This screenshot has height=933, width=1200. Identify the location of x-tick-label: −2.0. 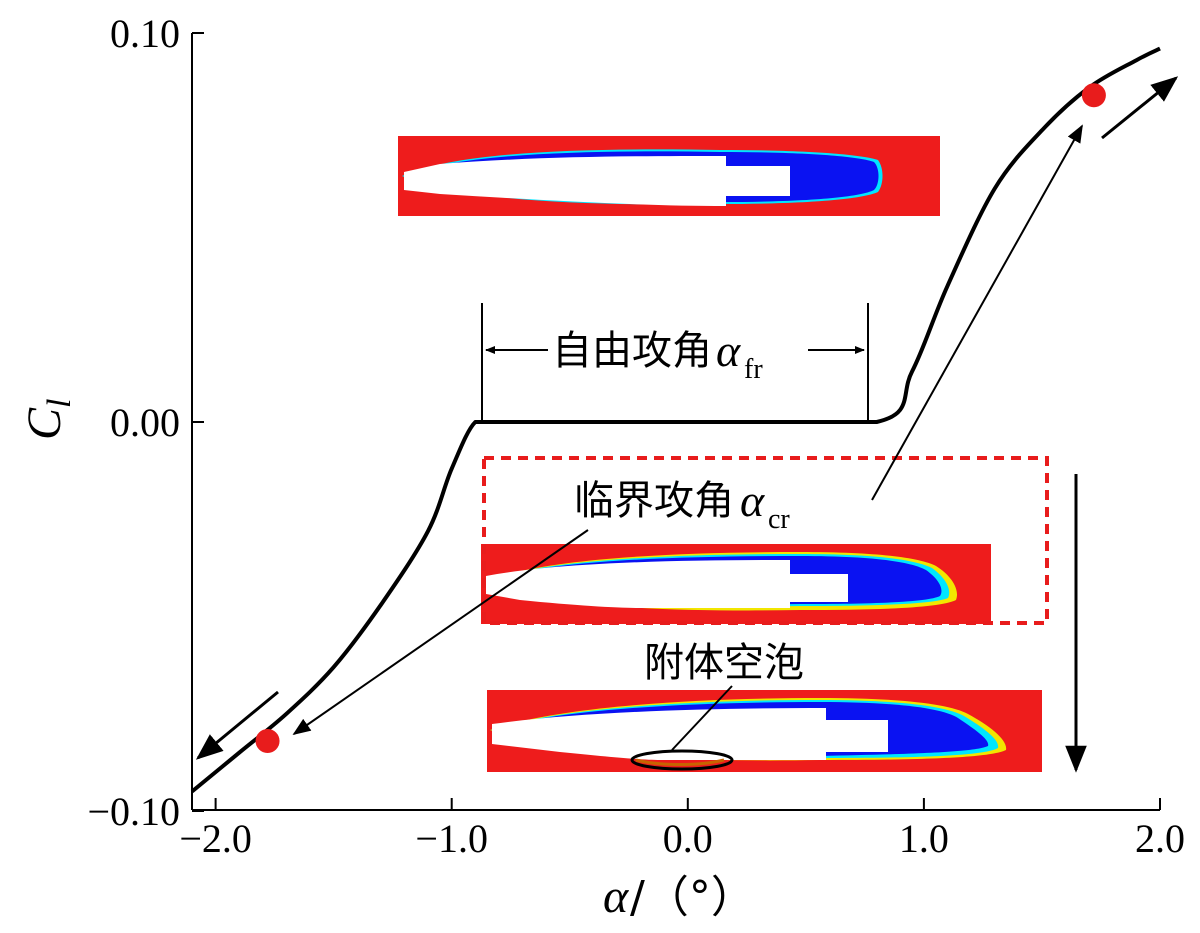
(215, 838).